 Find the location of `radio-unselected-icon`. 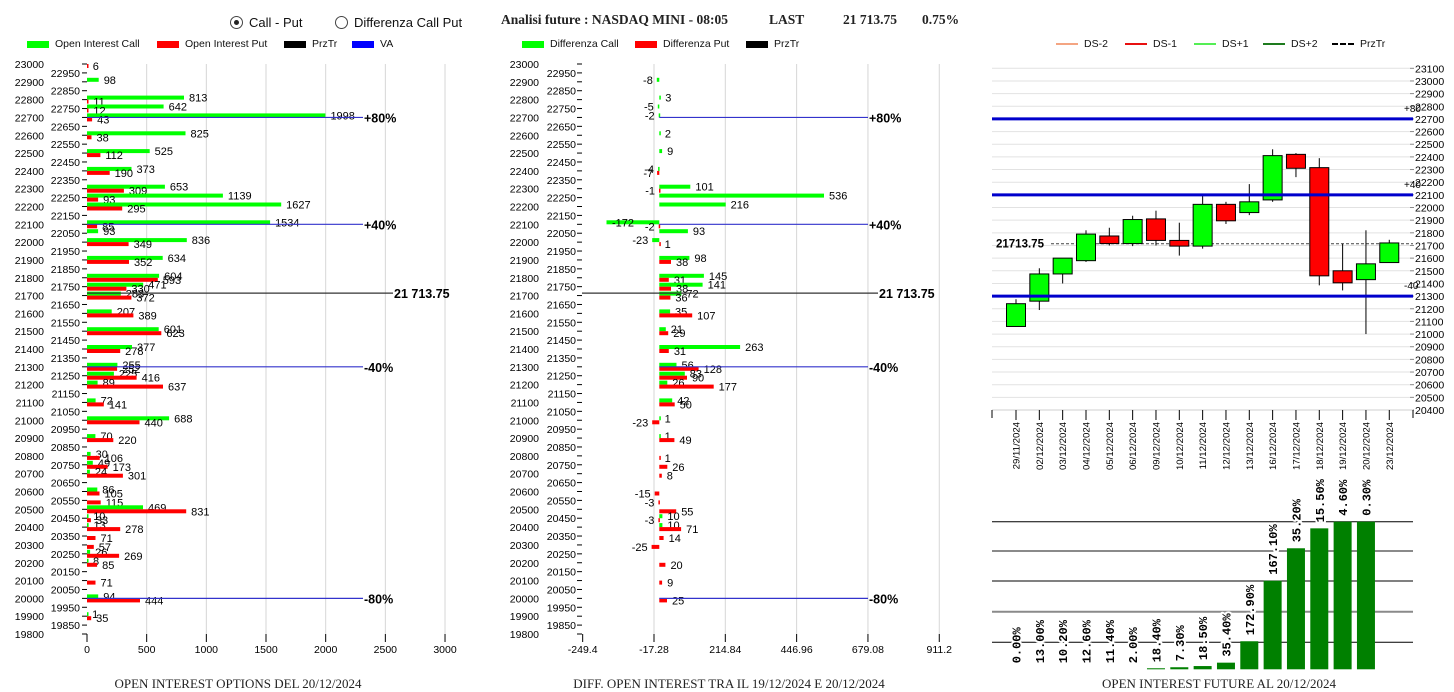

radio-unselected-icon is located at coordinates (341, 22).